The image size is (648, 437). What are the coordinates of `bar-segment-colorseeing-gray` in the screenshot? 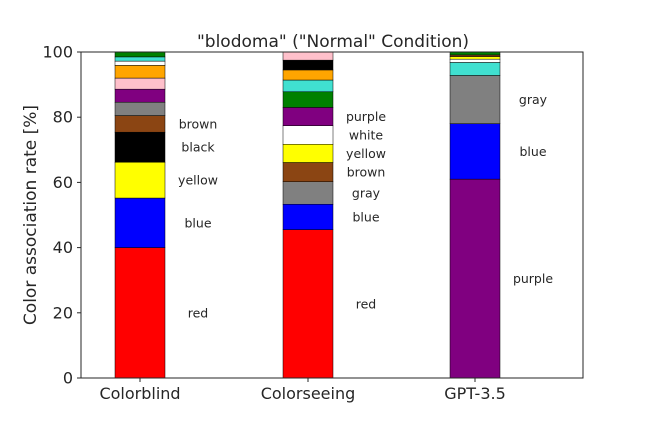 It's located at (308, 193).